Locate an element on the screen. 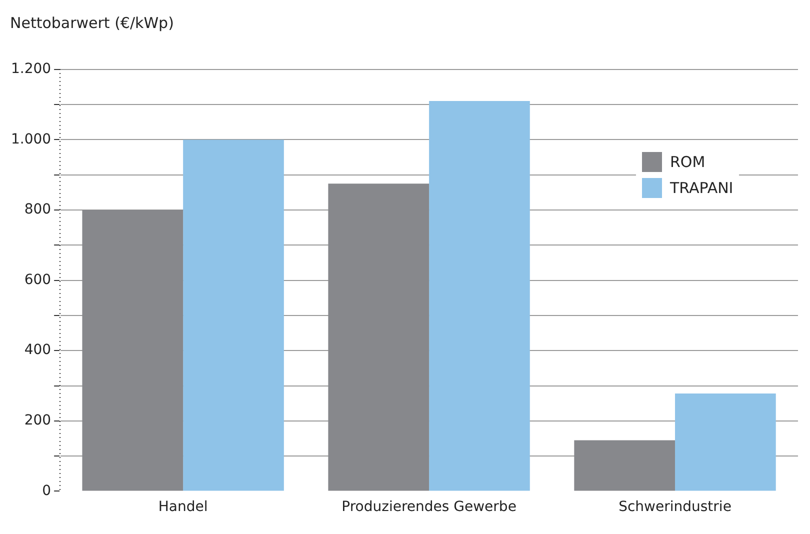 Image resolution: width=810 pixels, height=534 pixels. y-tick-label: 800 is located at coordinates (38, 210).